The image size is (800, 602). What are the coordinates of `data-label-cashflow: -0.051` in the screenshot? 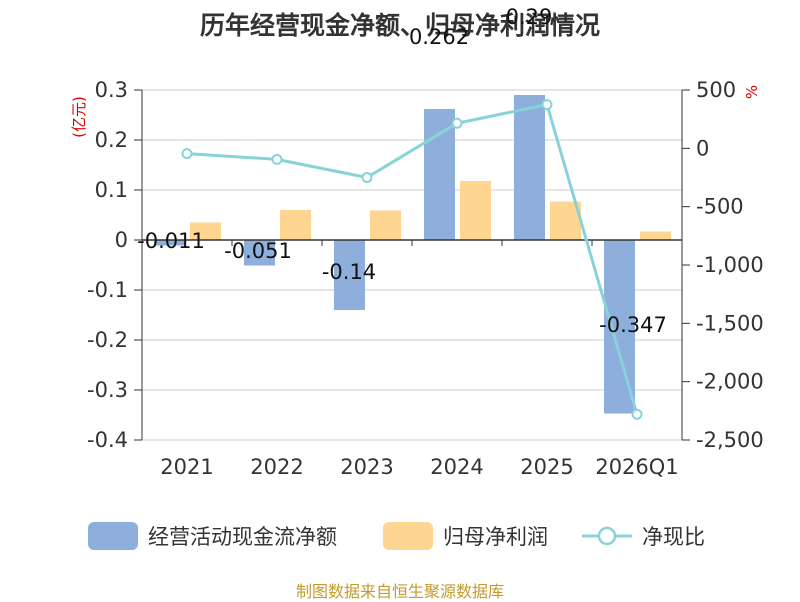 It's located at (258, 251).